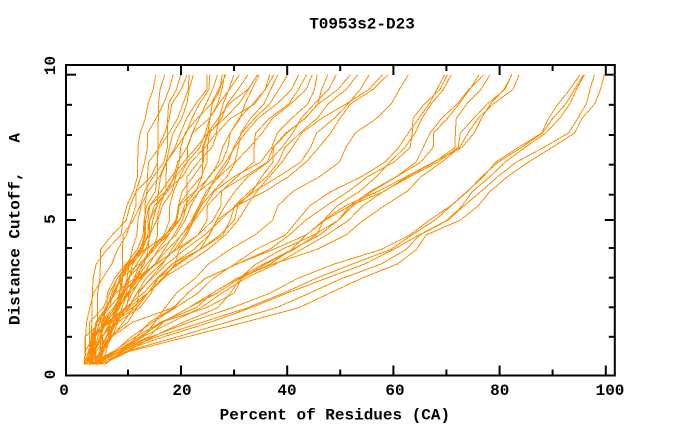 The height and width of the screenshot is (440, 680). What do you see at coordinates (335, 415) in the screenshot?
I see `svg-text: Percent of Residues (CA)` at bounding box center [335, 415].